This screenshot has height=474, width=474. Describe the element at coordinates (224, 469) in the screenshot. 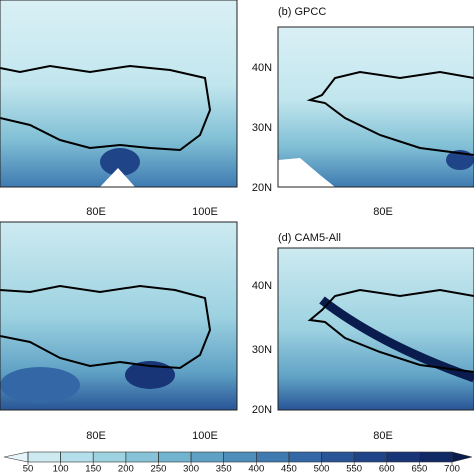

I see `colorbar-tick-label: 350` at that location.